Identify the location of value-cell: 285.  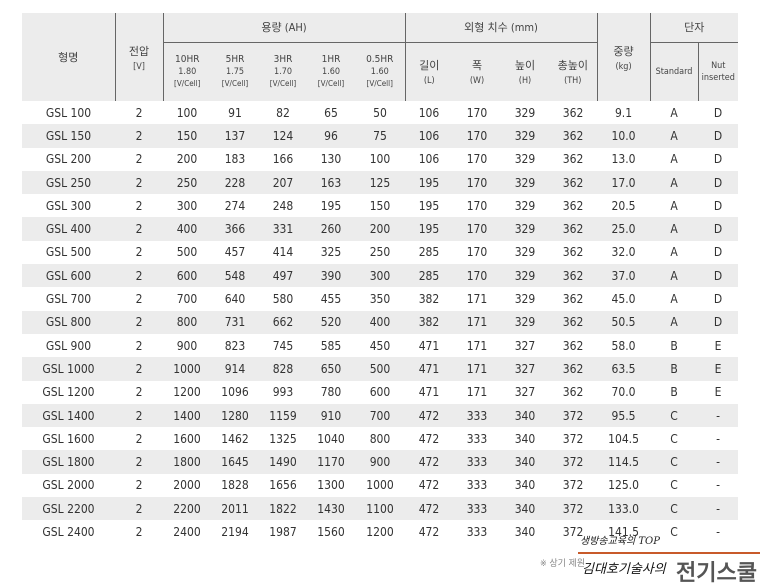
(429, 276).